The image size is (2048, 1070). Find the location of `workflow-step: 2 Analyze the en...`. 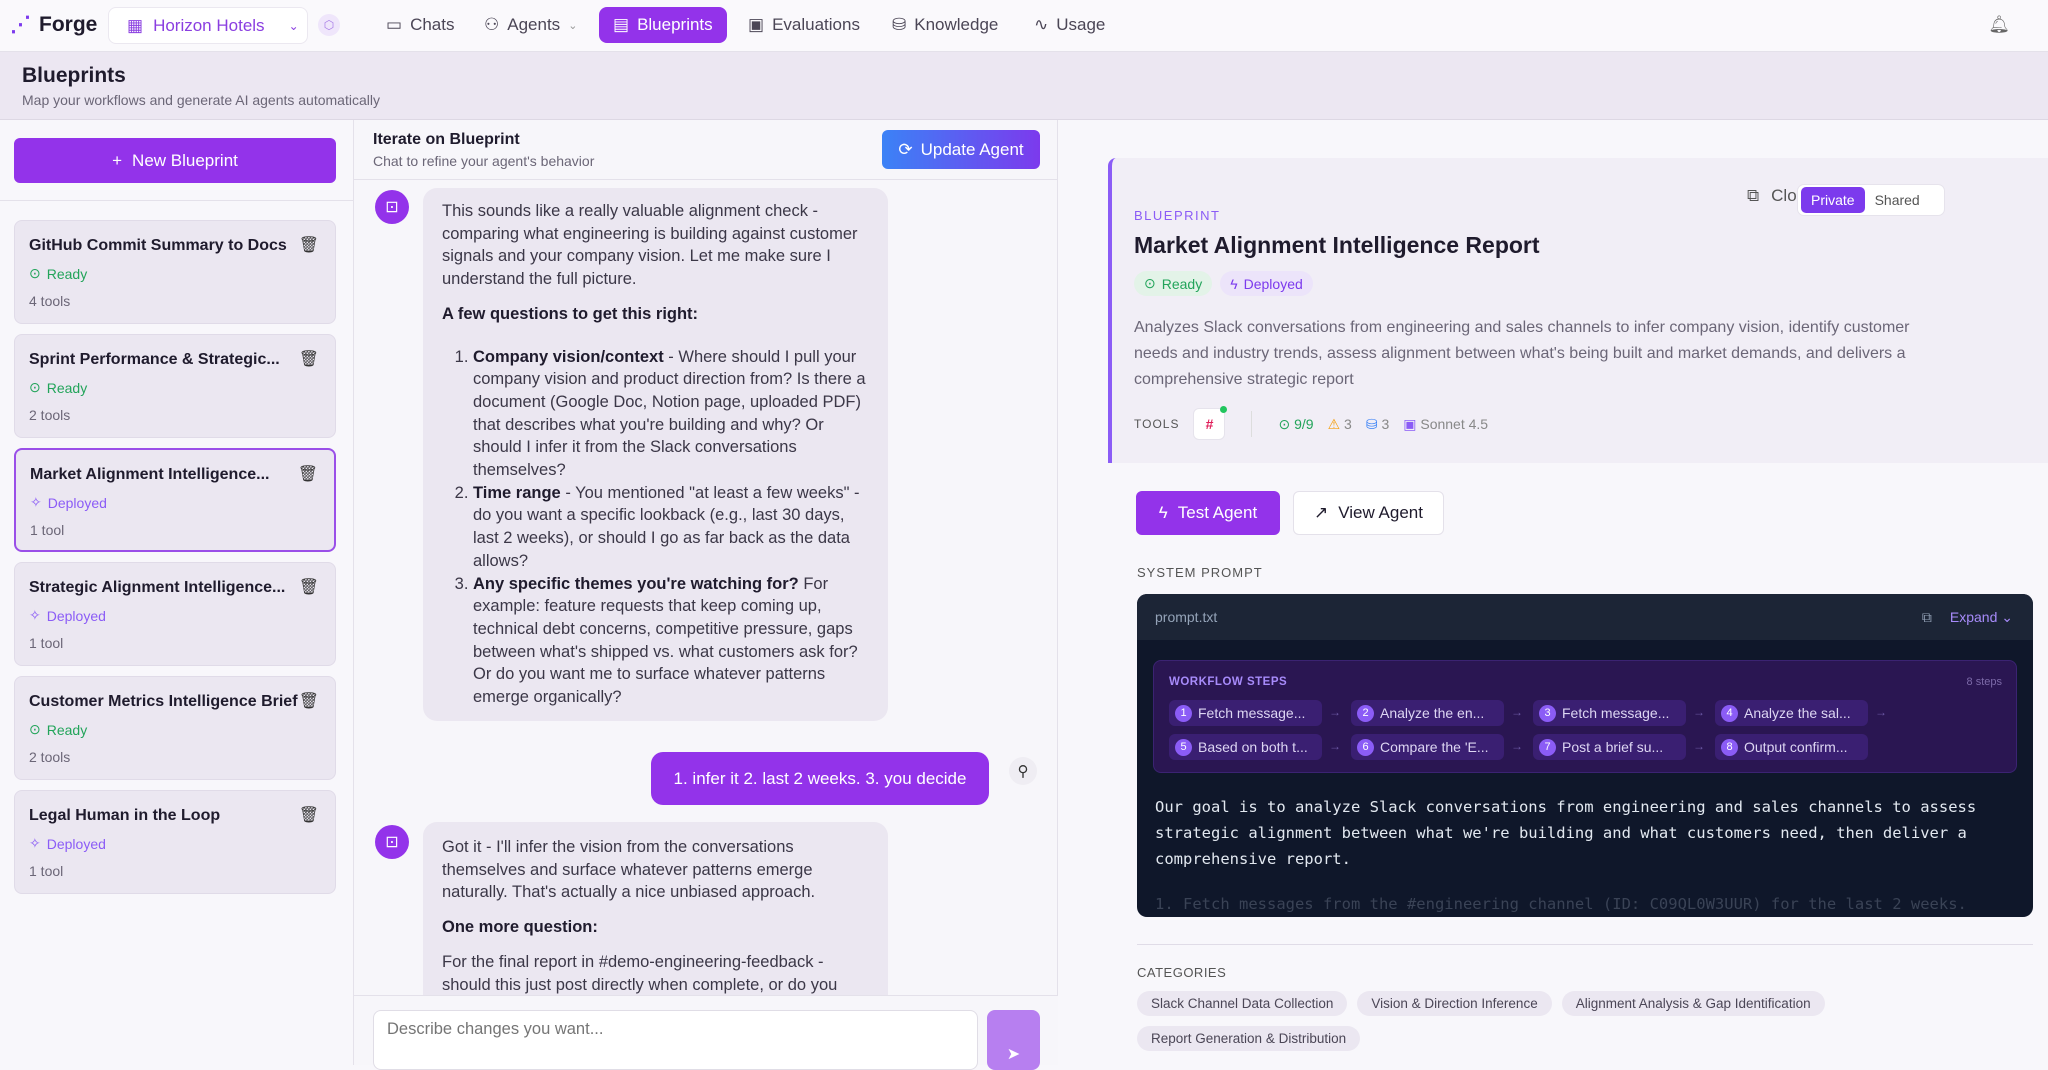

workflow-step: 2 Analyze the en... is located at coordinates (1427, 713).